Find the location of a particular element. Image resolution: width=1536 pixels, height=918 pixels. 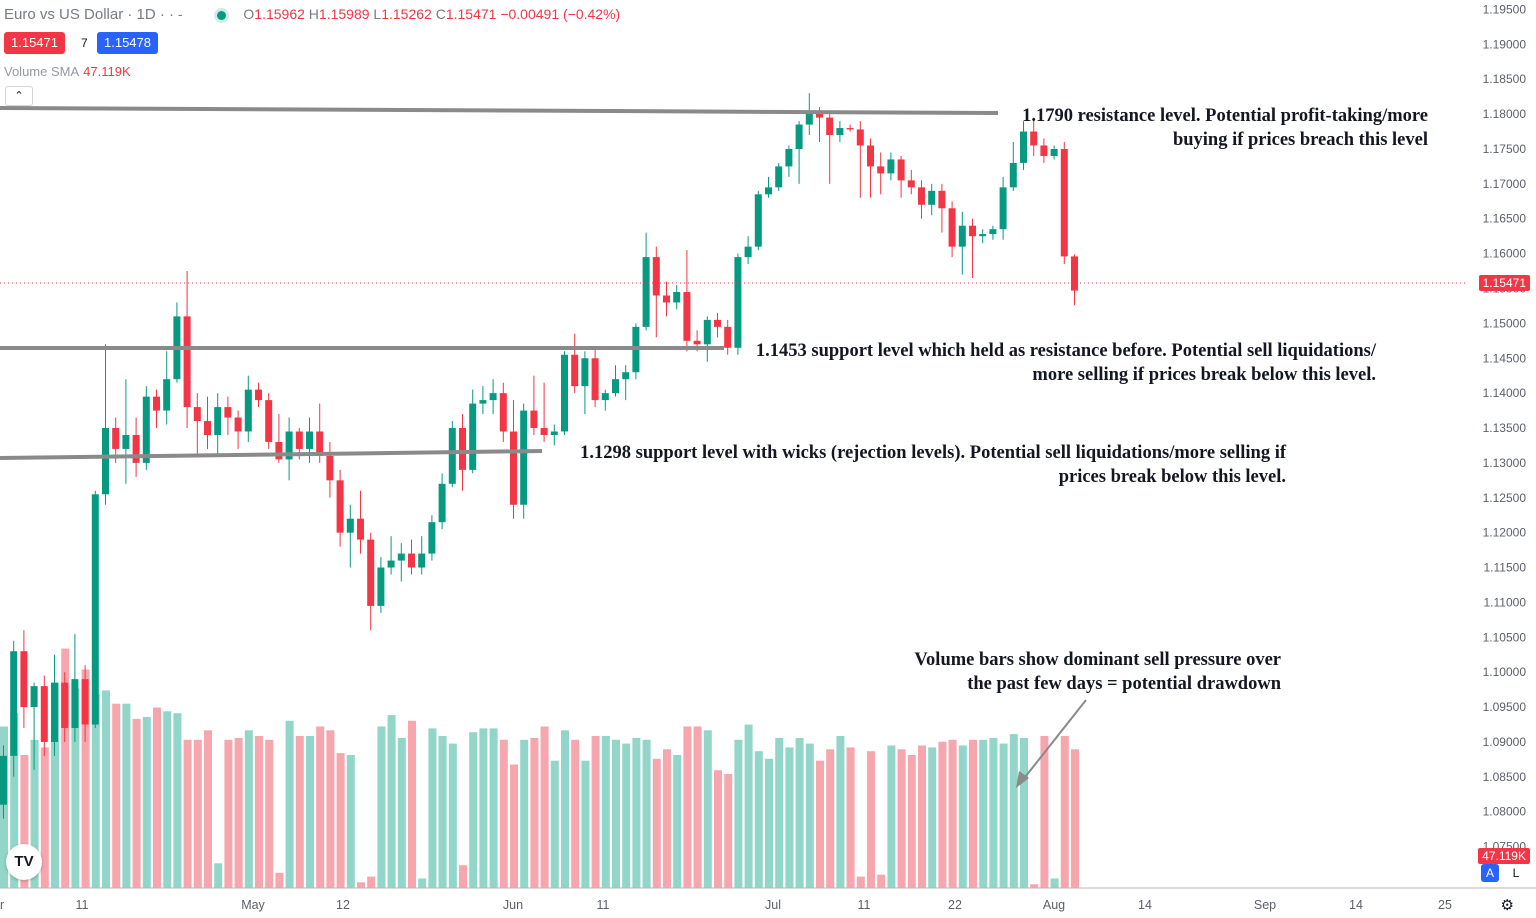

time-tick-label: 14 is located at coordinates (1356, 905).